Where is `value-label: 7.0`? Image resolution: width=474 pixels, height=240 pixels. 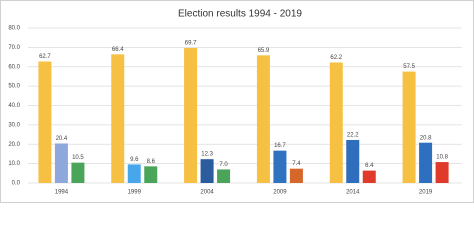
value-label: 7.0 is located at coordinates (223, 165).